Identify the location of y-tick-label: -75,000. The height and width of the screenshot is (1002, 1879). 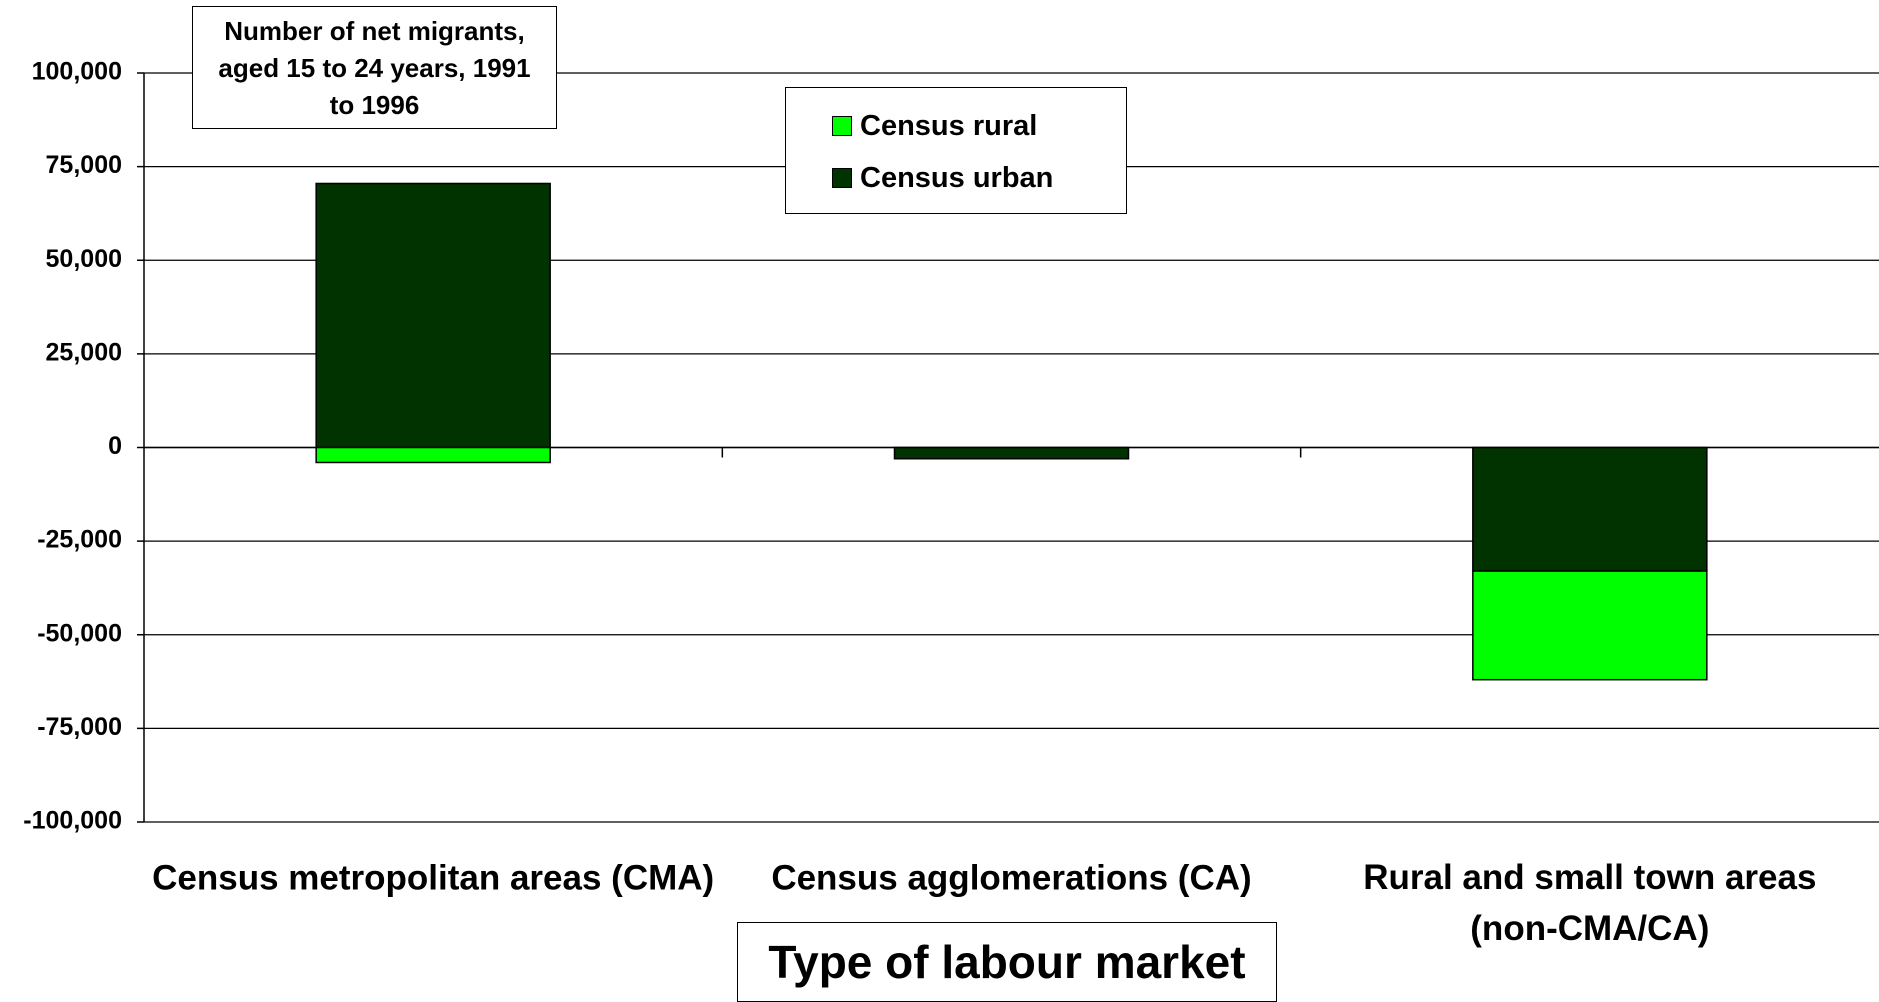
(79, 727).